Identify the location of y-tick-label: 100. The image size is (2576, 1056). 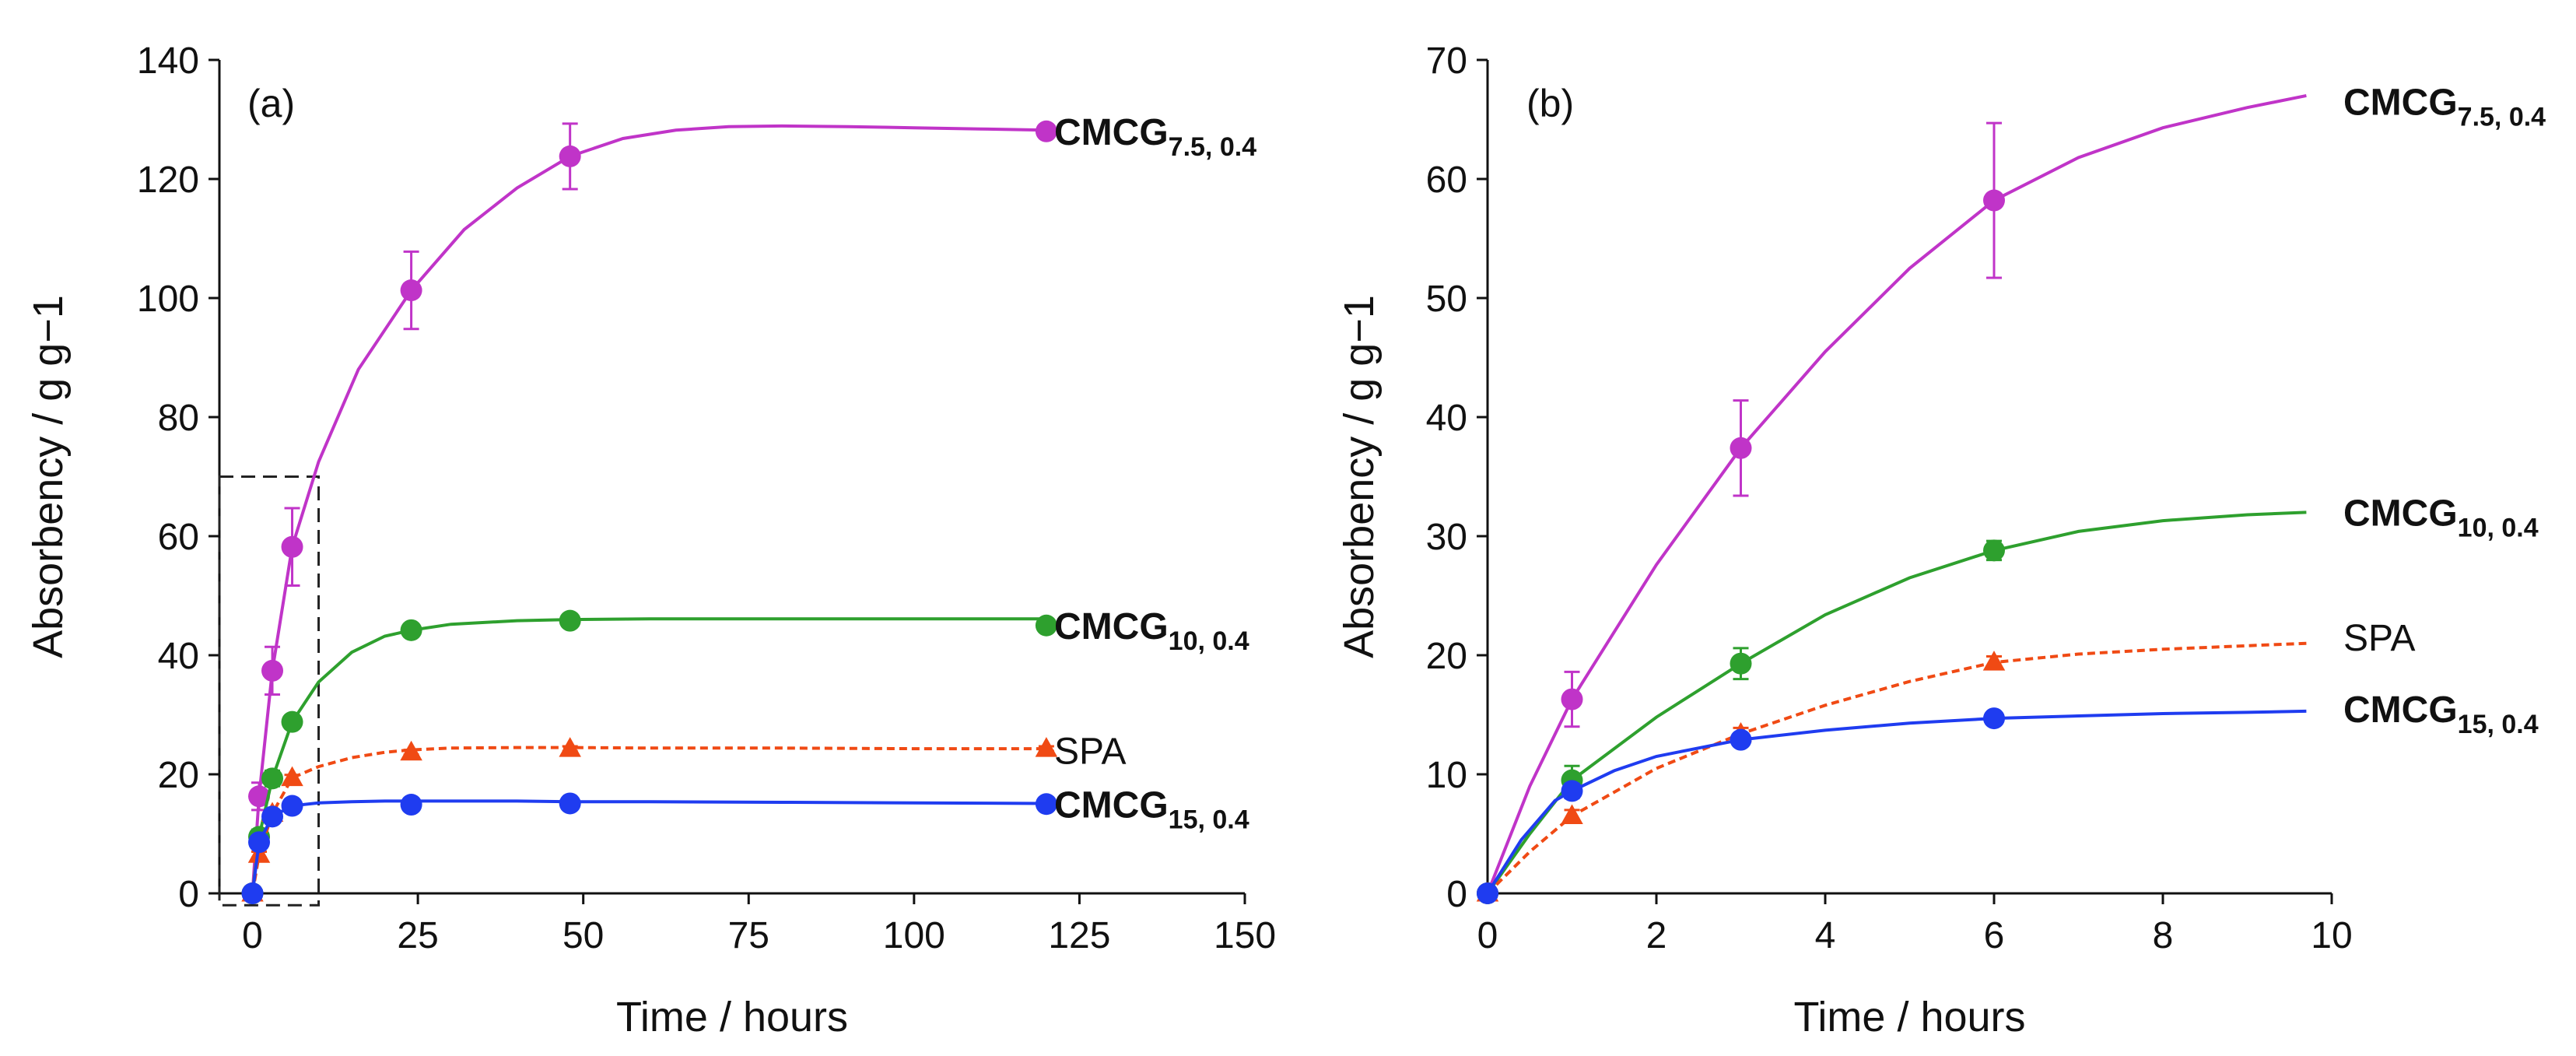
(168, 300).